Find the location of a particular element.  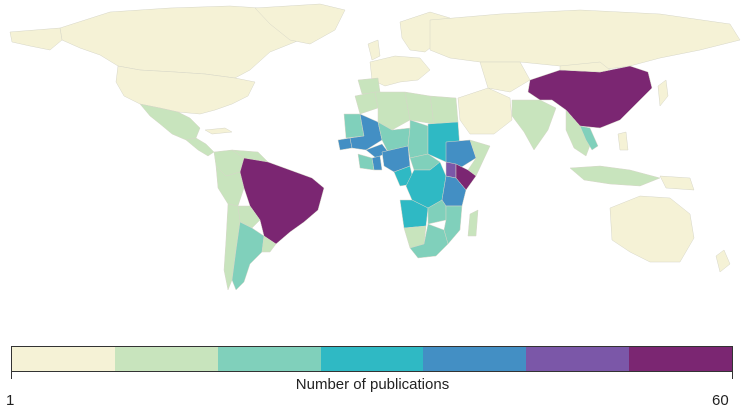

legend-colorbar is located at coordinates (372, 359).